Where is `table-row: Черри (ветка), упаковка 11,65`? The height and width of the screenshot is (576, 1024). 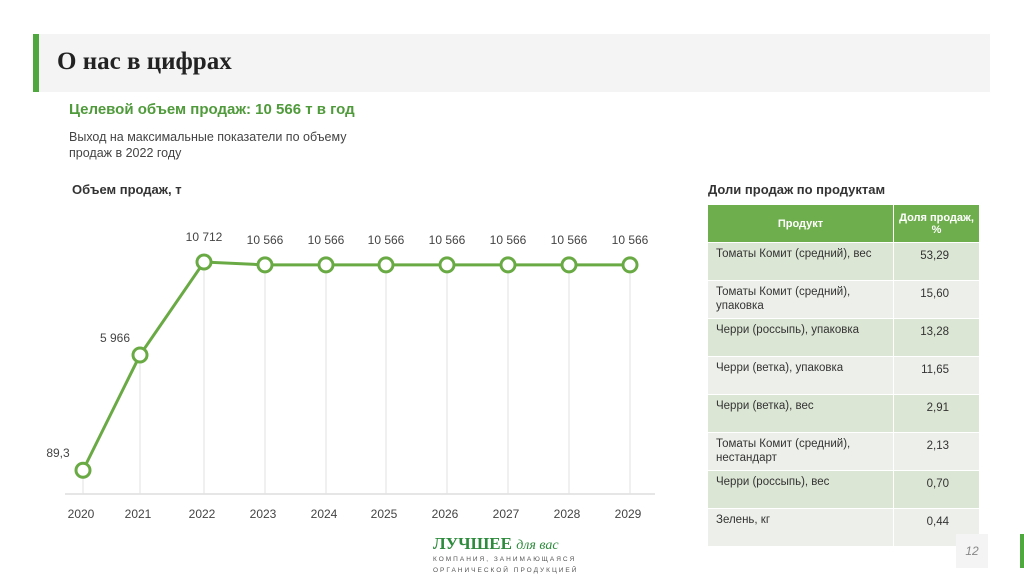
table-row: Черри (ветка), упаковка 11,65 is located at coordinates (843, 375).